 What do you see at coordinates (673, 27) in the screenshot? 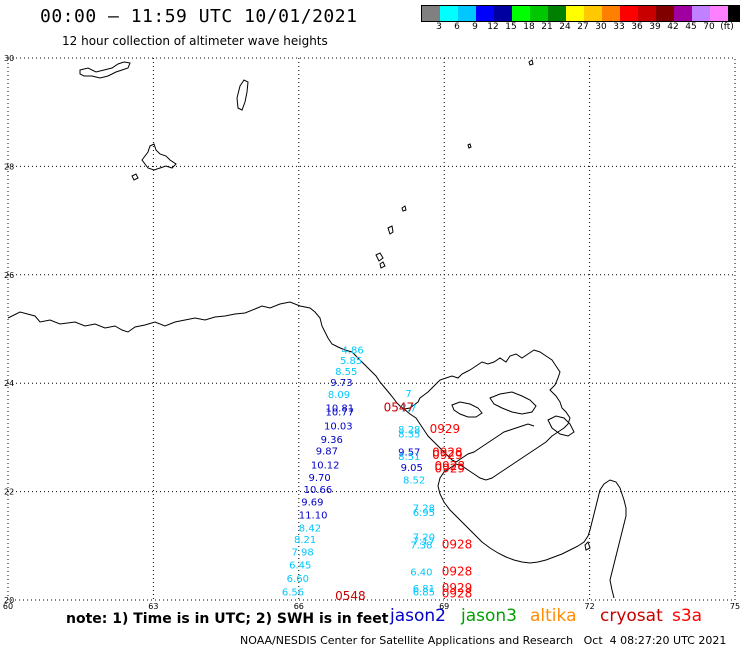
I see `color-scale-label: 42` at bounding box center [673, 27].